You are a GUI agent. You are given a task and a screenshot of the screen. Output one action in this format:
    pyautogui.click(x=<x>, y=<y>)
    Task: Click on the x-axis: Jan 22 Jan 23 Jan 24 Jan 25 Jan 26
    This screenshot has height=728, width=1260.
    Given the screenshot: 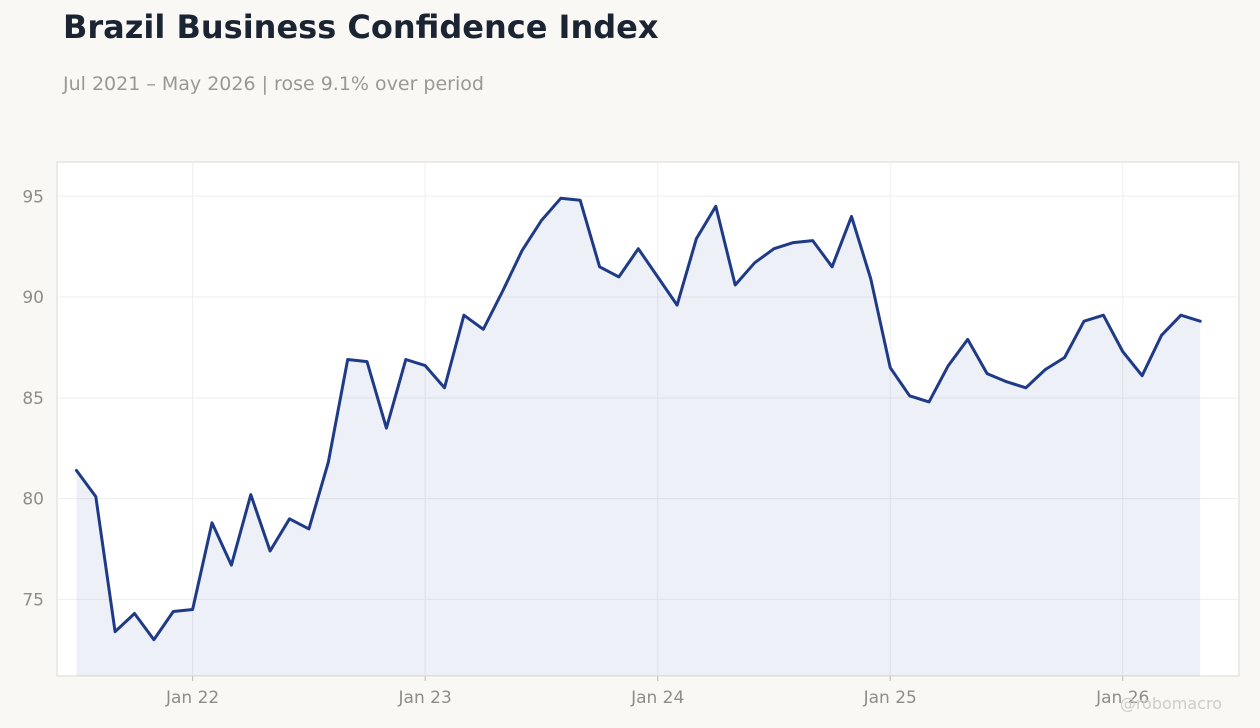 What is the action you would take?
    pyautogui.click(x=657, y=692)
    